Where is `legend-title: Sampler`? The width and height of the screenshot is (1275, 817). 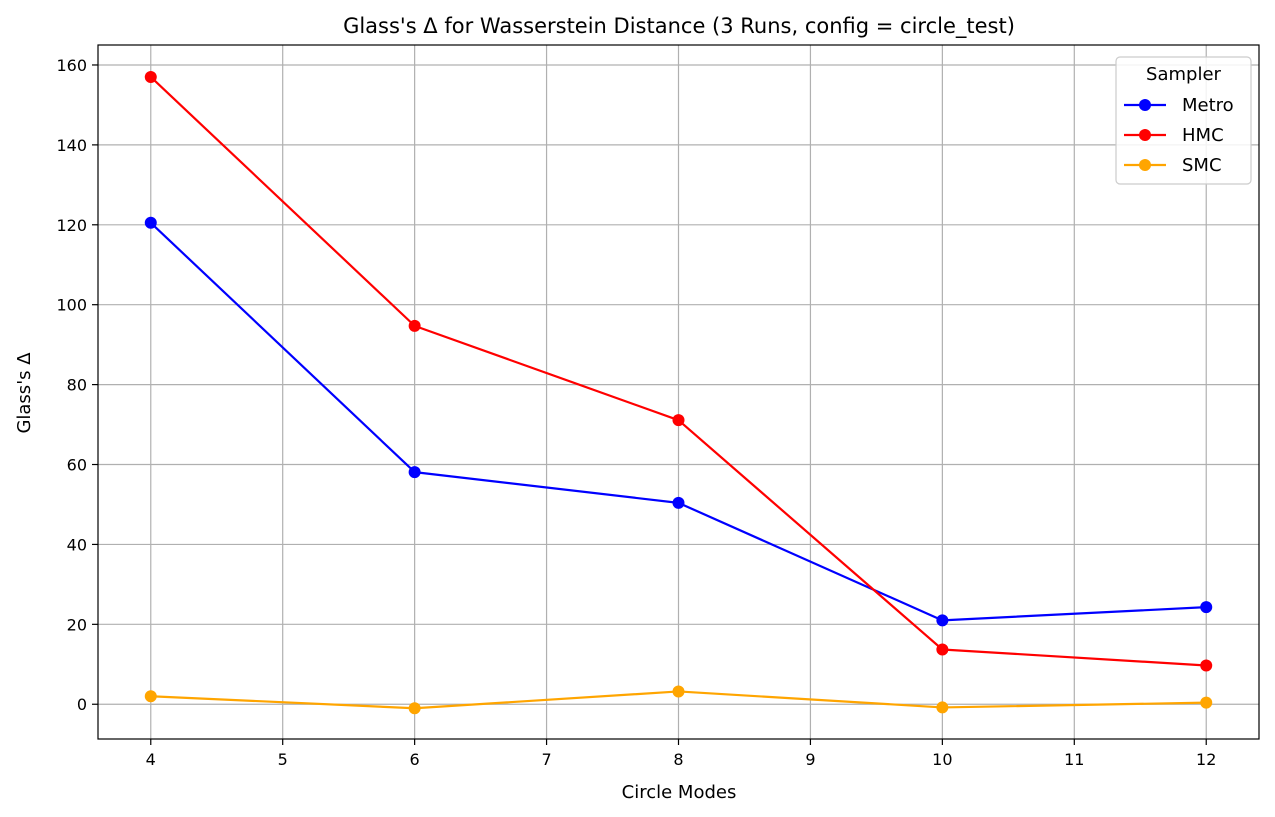
legend-title: Sampler is located at coordinates (1183, 74).